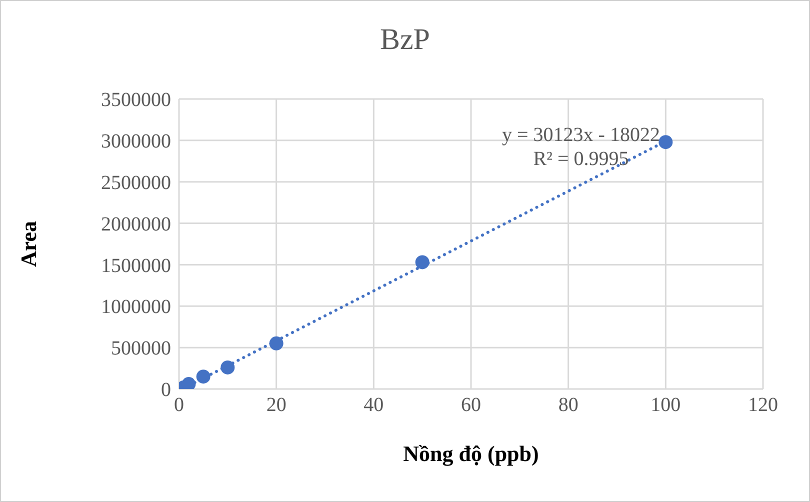  Describe the element at coordinates (141, 349) in the screenshot. I see `y-tick-label: 500000` at that location.